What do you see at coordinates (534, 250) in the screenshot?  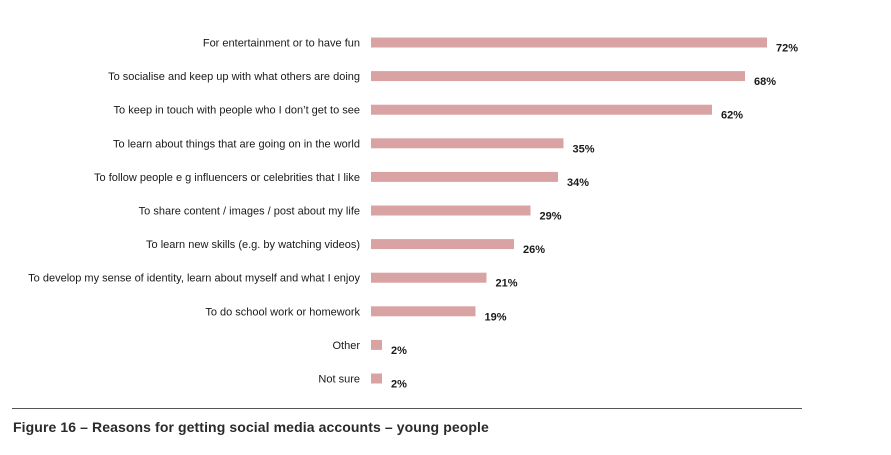 I see `value-label: 26%` at bounding box center [534, 250].